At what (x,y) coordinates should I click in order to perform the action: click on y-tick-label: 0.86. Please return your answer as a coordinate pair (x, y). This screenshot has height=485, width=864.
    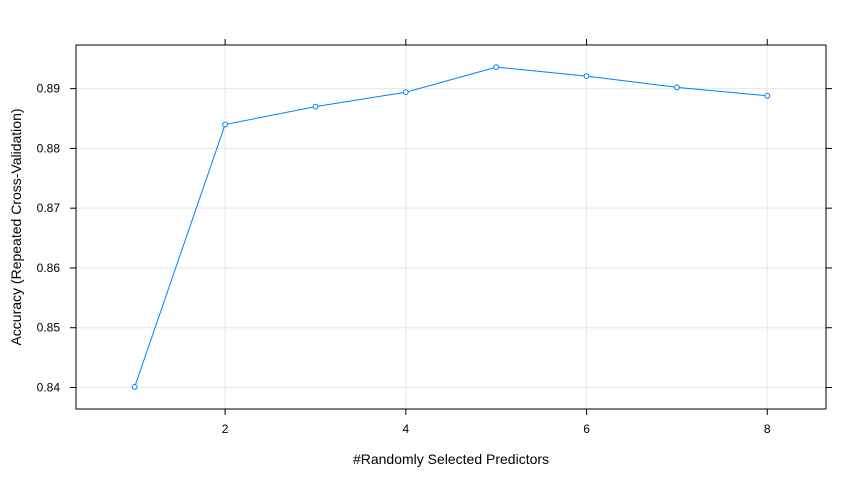
    Looking at the image, I should click on (49, 268).